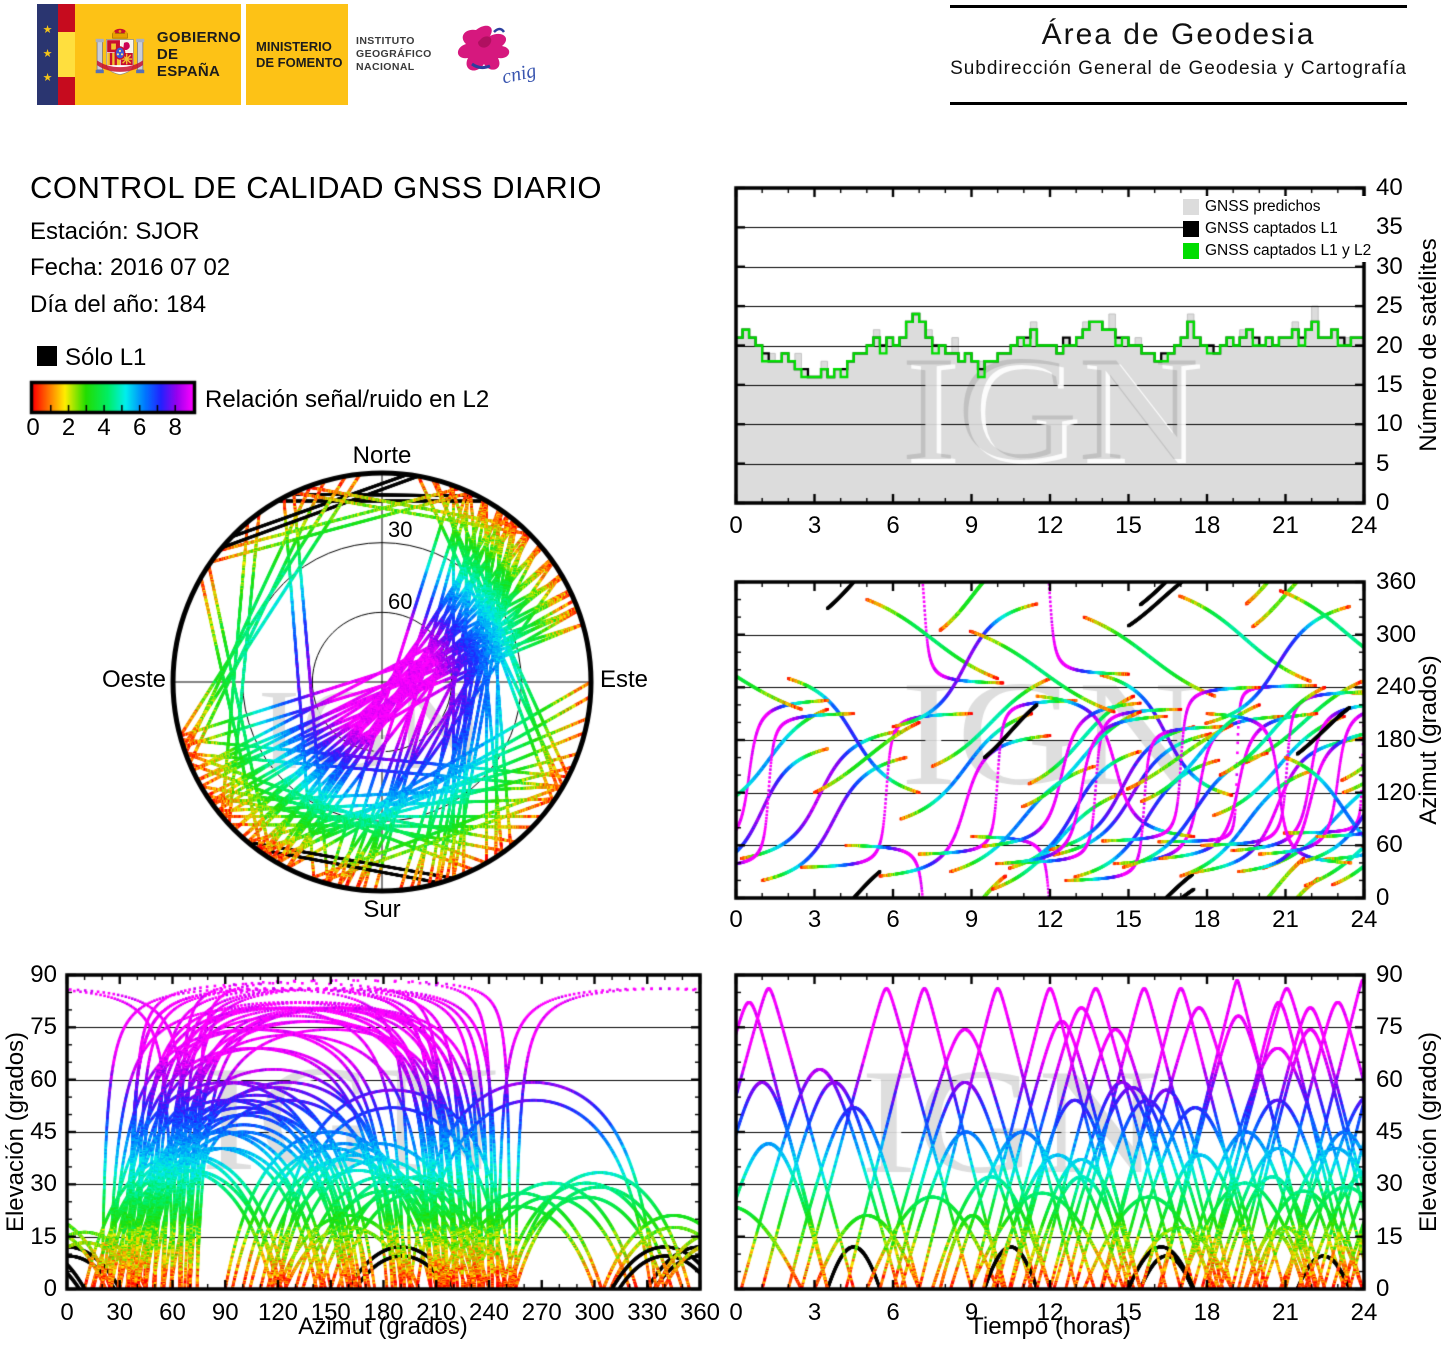  Describe the element at coordinates (483, 48) in the screenshot. I see `cnig-brush-icon` at that location.